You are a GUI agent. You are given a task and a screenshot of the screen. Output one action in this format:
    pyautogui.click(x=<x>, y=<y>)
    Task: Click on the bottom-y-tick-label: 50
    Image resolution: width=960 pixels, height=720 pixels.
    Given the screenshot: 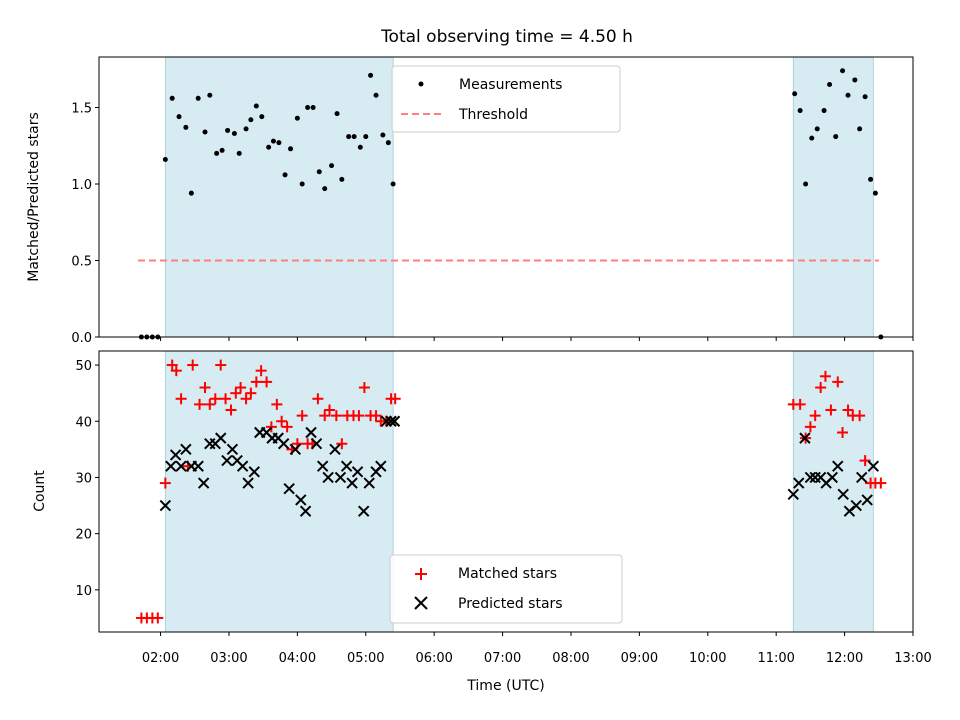 What is the action you would take?
    pyautogui.click(x=83, y=366)
    